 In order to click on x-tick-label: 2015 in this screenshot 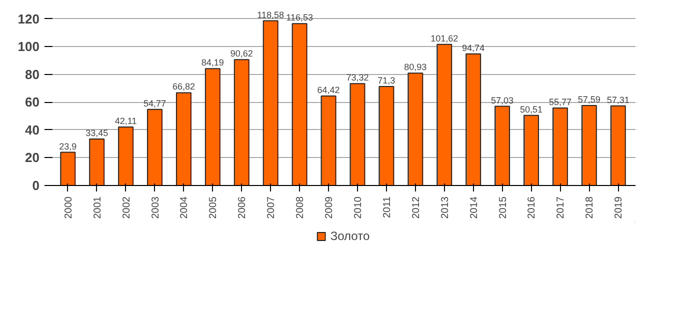, I will do `click(503, 207)`.